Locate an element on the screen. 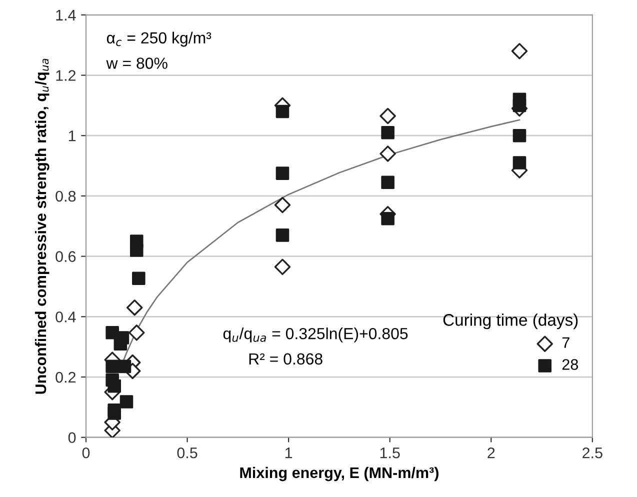 The width and height of the screenshot is (637, 497). x-tick-label: 0.5 is located at coordinates (187, 452).